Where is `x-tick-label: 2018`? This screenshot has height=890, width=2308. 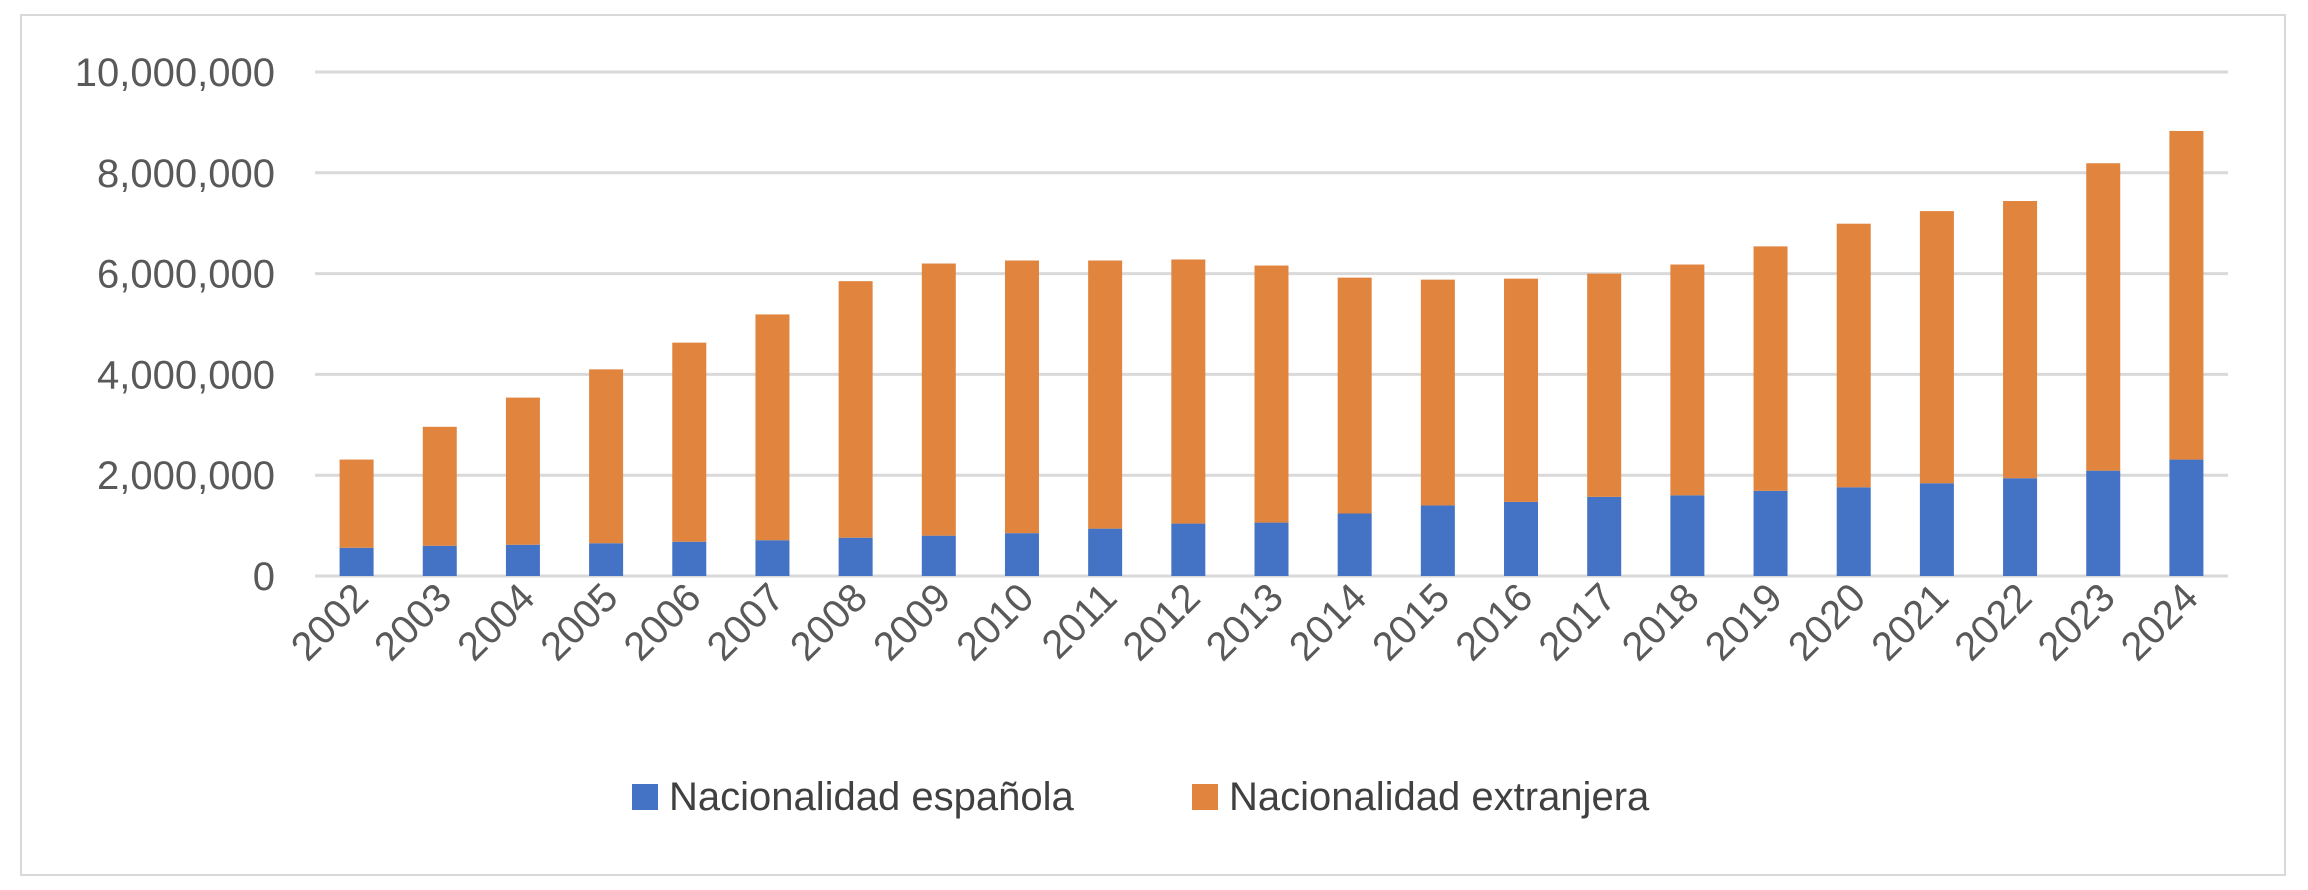
x-tick-label: 2018 is located at coordinates (1661, 622).